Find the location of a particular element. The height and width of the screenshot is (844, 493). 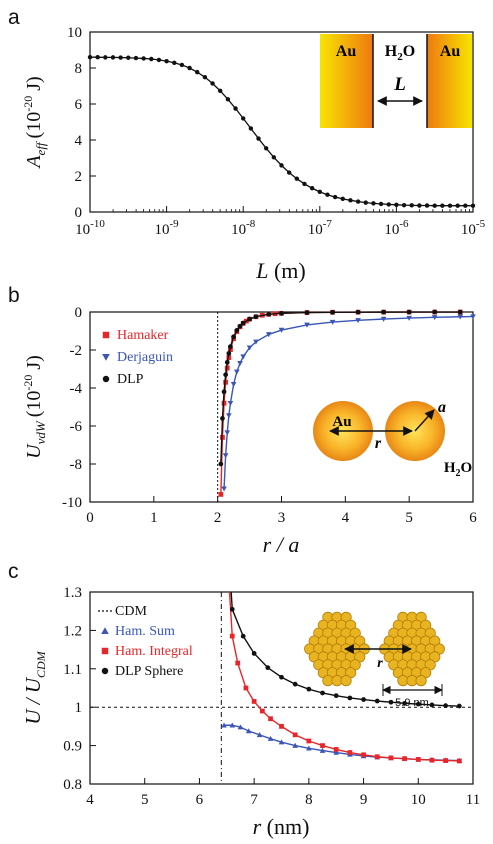

inset-a-gap-label: L is located at coordinates (399, 84).